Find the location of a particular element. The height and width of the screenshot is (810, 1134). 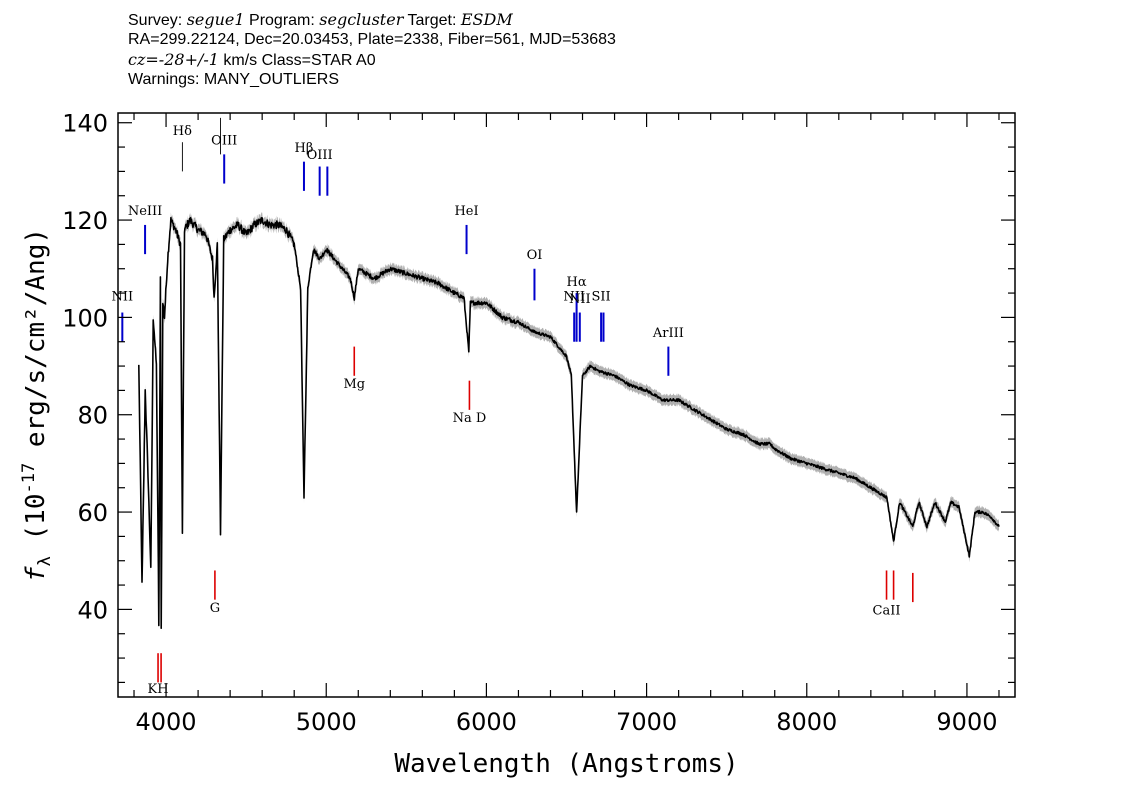

cz-value: -28+/-1 is located at coordinates (188, 59).